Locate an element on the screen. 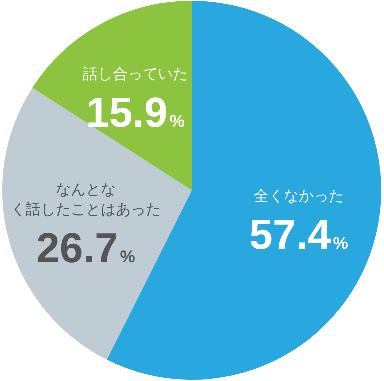 This screenshot has height=381, width=384. slice-label: 全くなかった is located at coordinates (299, 195).